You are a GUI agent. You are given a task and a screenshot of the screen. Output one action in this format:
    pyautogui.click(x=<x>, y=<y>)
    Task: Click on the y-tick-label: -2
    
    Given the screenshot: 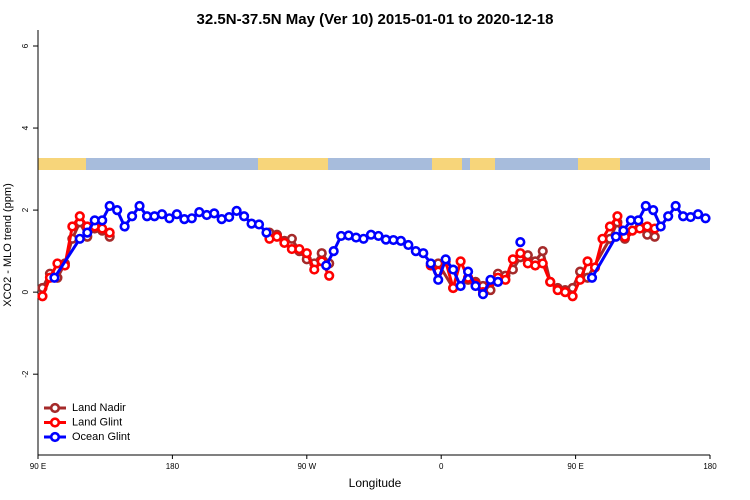 What is the action you would take?
    pyautogui.click(x=25, y=374)
    